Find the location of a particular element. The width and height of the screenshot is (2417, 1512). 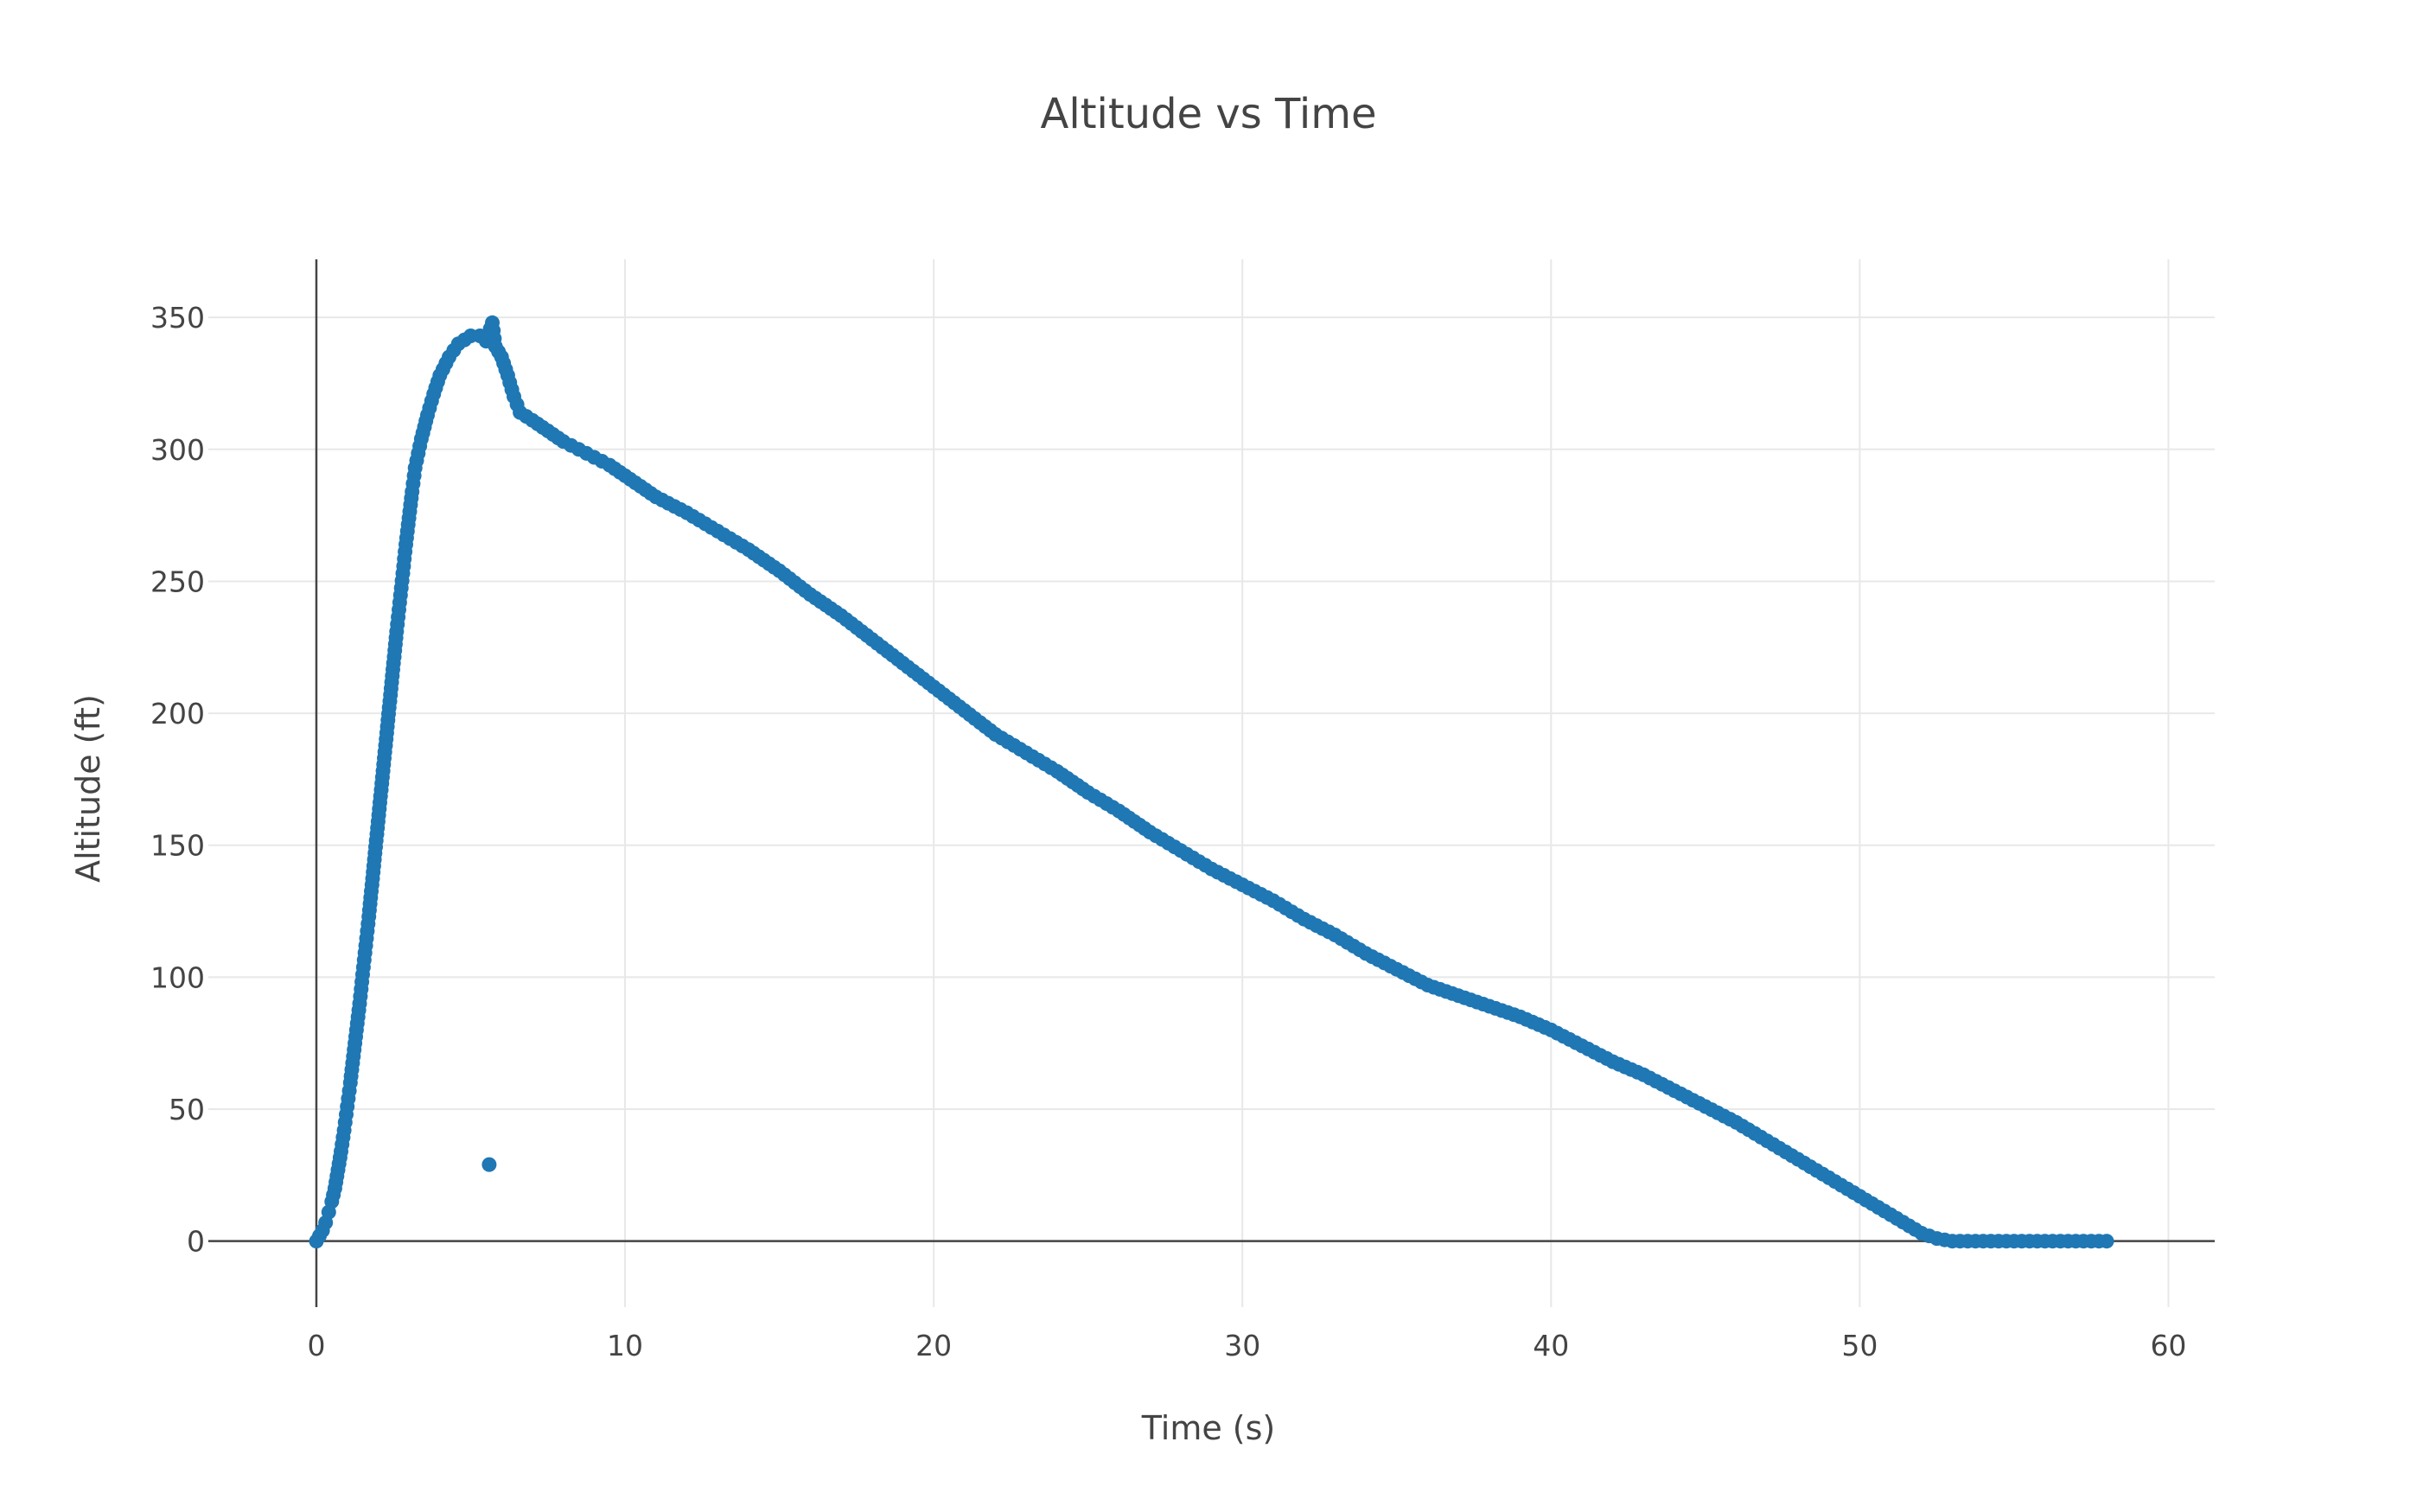

y-axis-title: Altitude (ft) is located at coordinates (88, 789).